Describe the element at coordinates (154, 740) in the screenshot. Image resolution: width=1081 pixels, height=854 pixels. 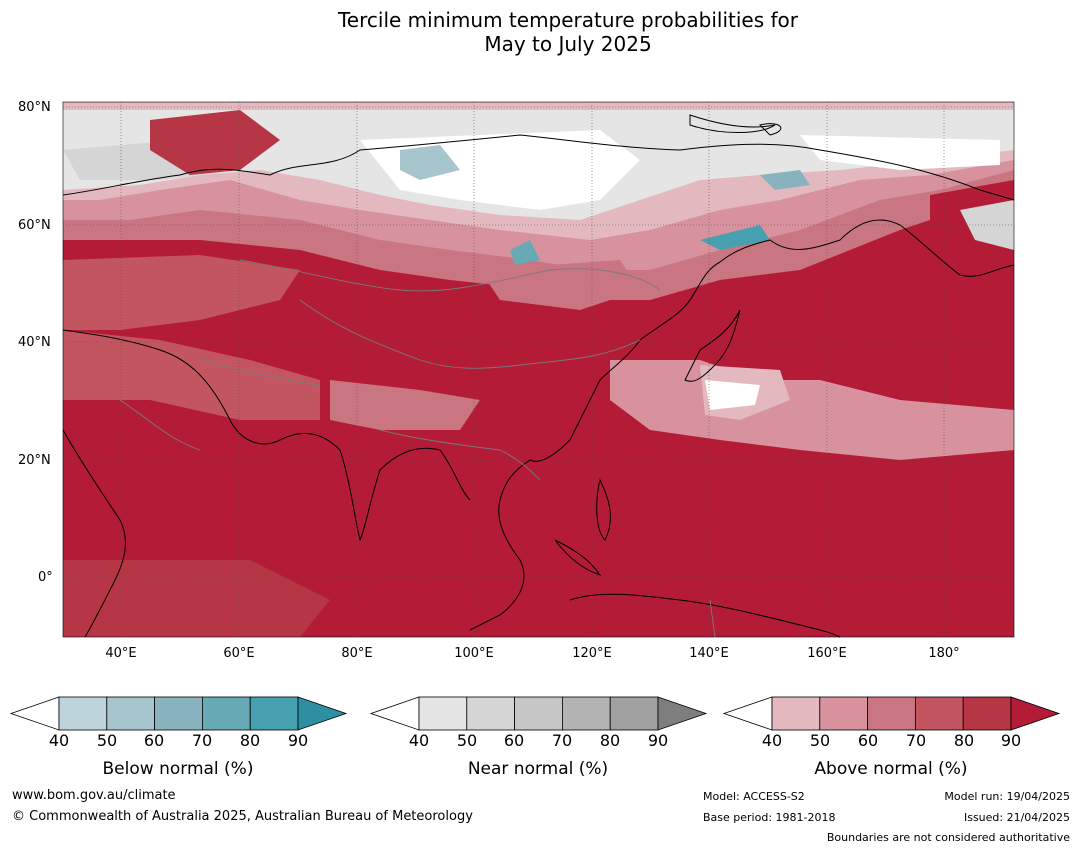
I see `below-tick-60: 60` at that location.